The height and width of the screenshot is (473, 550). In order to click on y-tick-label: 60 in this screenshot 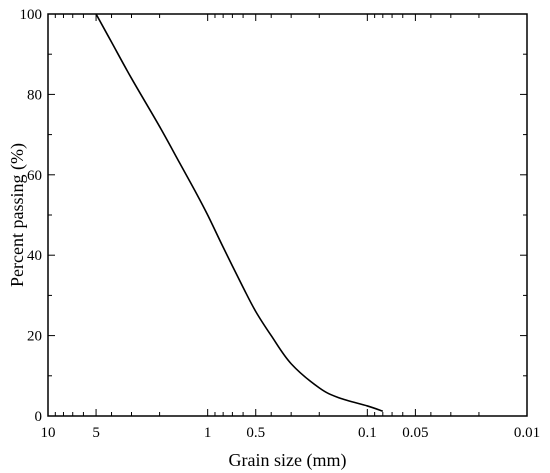, I will do `click(34, 176)`.